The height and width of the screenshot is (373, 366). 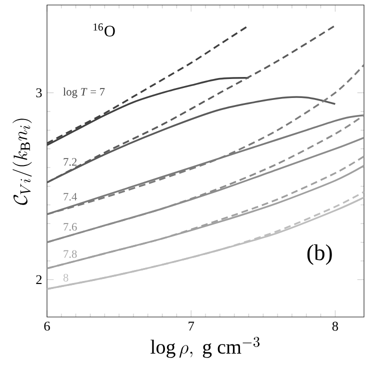 What do you see at coordinates (71, 196) in the screenshot?
I see `series-label: 7.4` at bounding box center [71, 196].